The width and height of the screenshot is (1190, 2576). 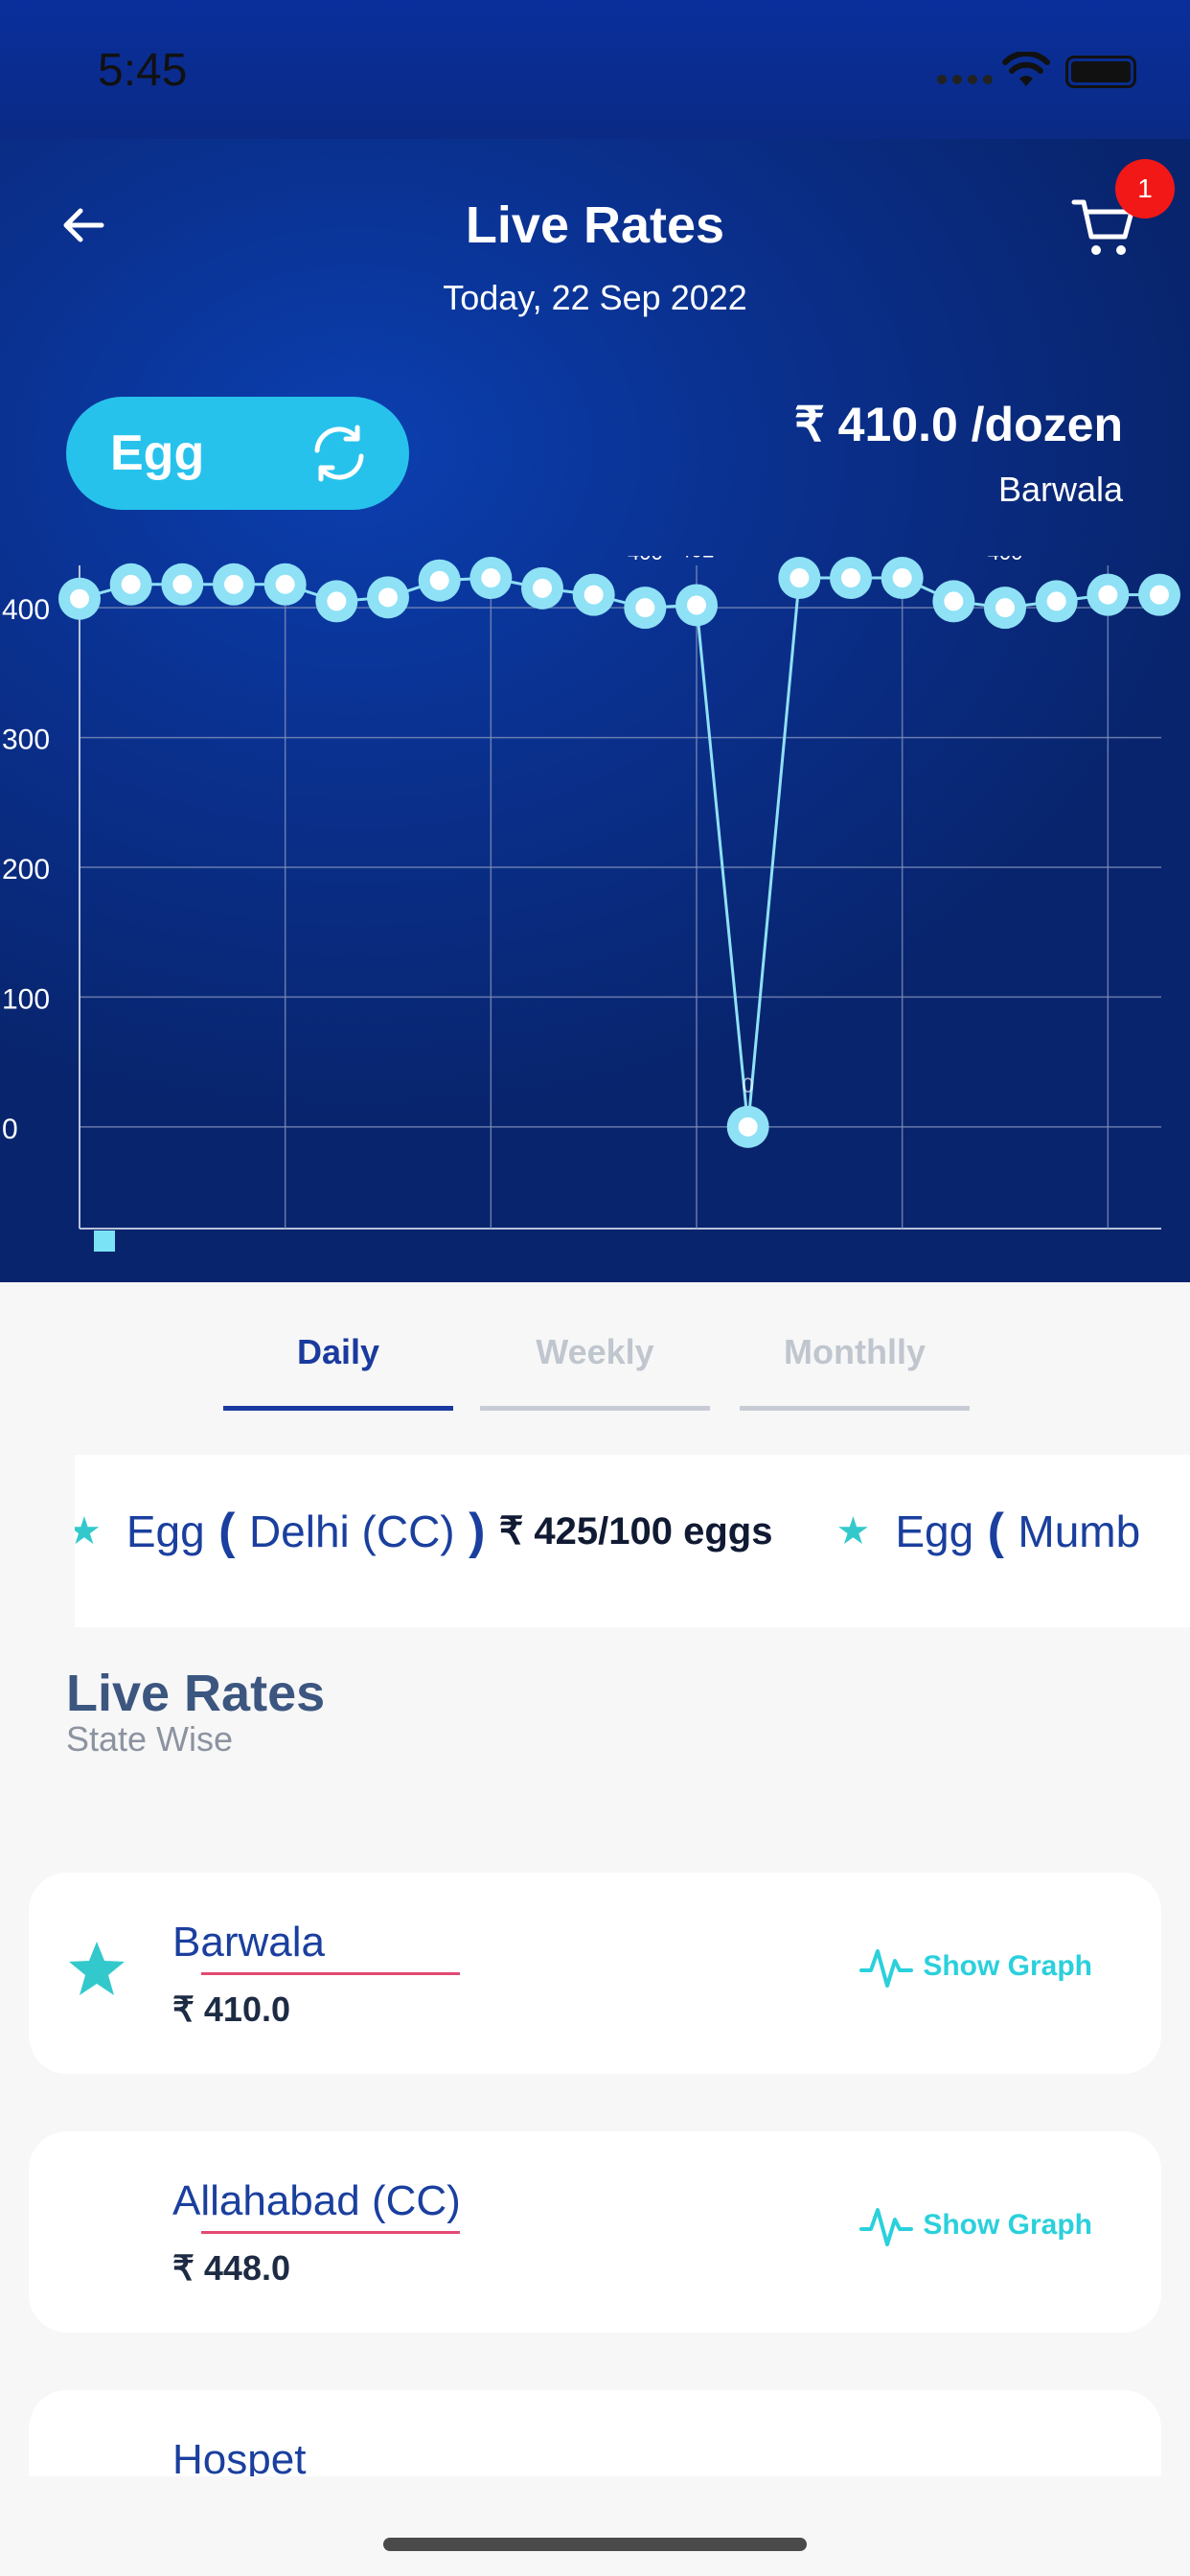 What do you see at coordinates (351, 1531) in the screenshot?
I see `ticker-item-city: Delhi (CC)` at bounding box center [351, 1531].